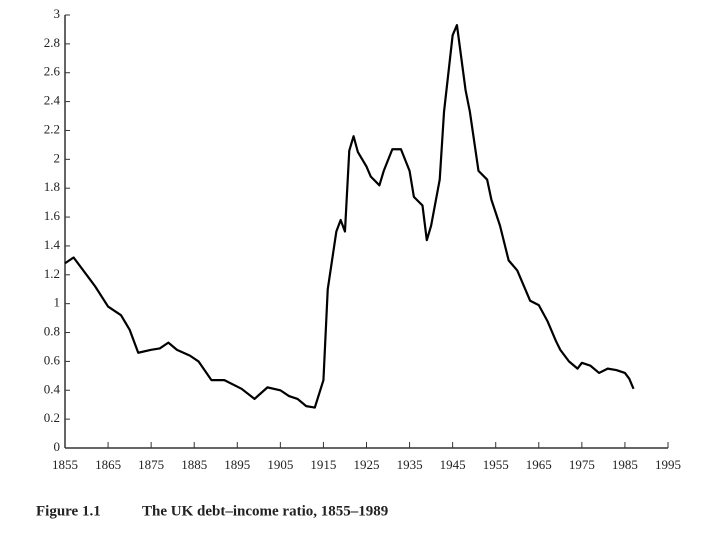 Image resolution: width=720 pixels, height=540 pixels. I want to click on y-tick-label: 0.8, so click(52, 331).